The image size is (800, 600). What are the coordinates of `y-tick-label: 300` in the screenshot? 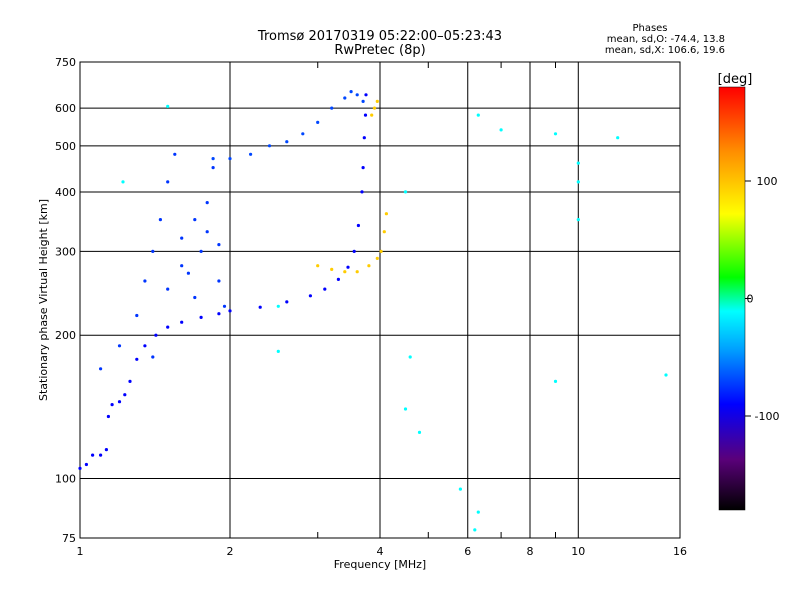 It's located at (65, 251).